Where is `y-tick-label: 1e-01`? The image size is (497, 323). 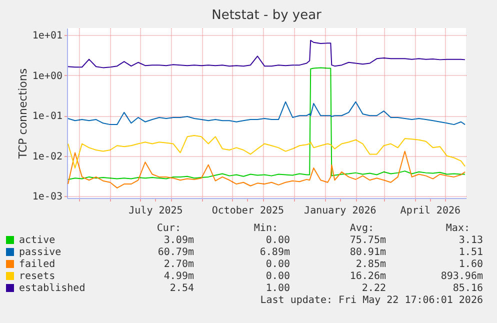
y-tick-label: 1e-01 is located at coordinates (47, 116).